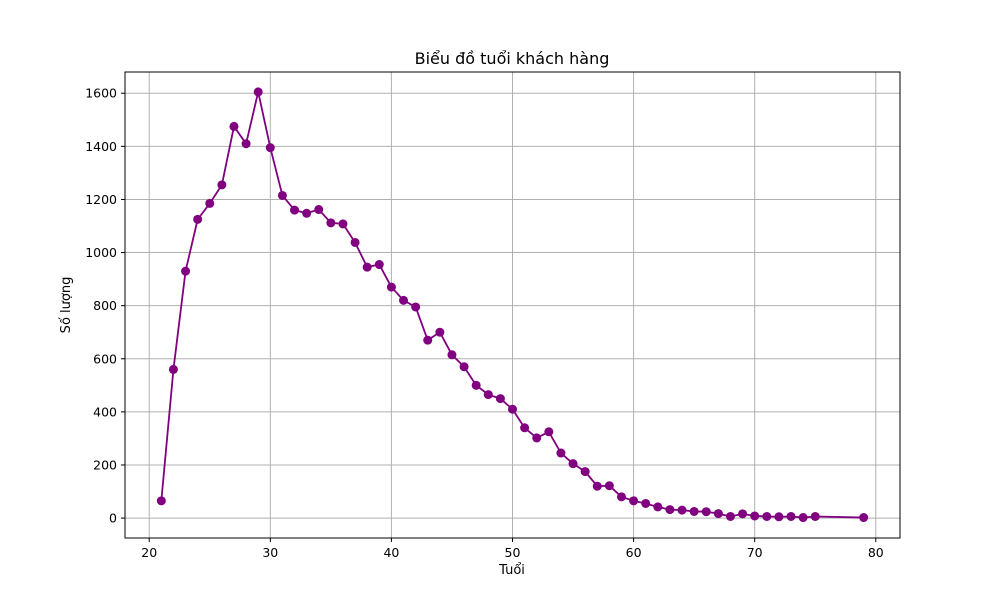  Describe the element at coordinates (149, 552) in the screenshot. I see `x-tick-label: 20` at that location.